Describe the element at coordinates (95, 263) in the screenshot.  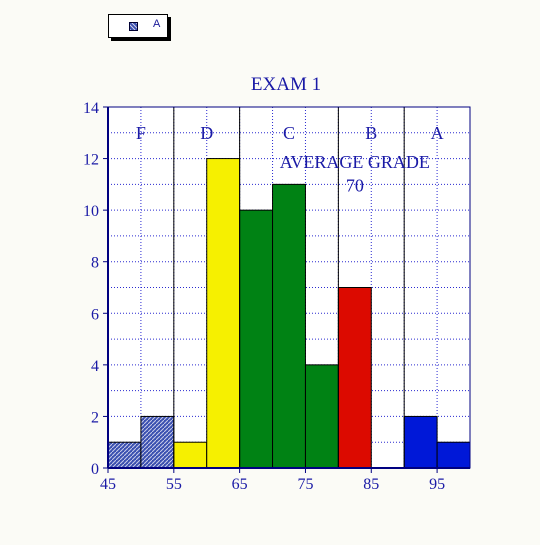
I see `y-tick-label: 8` at that location.